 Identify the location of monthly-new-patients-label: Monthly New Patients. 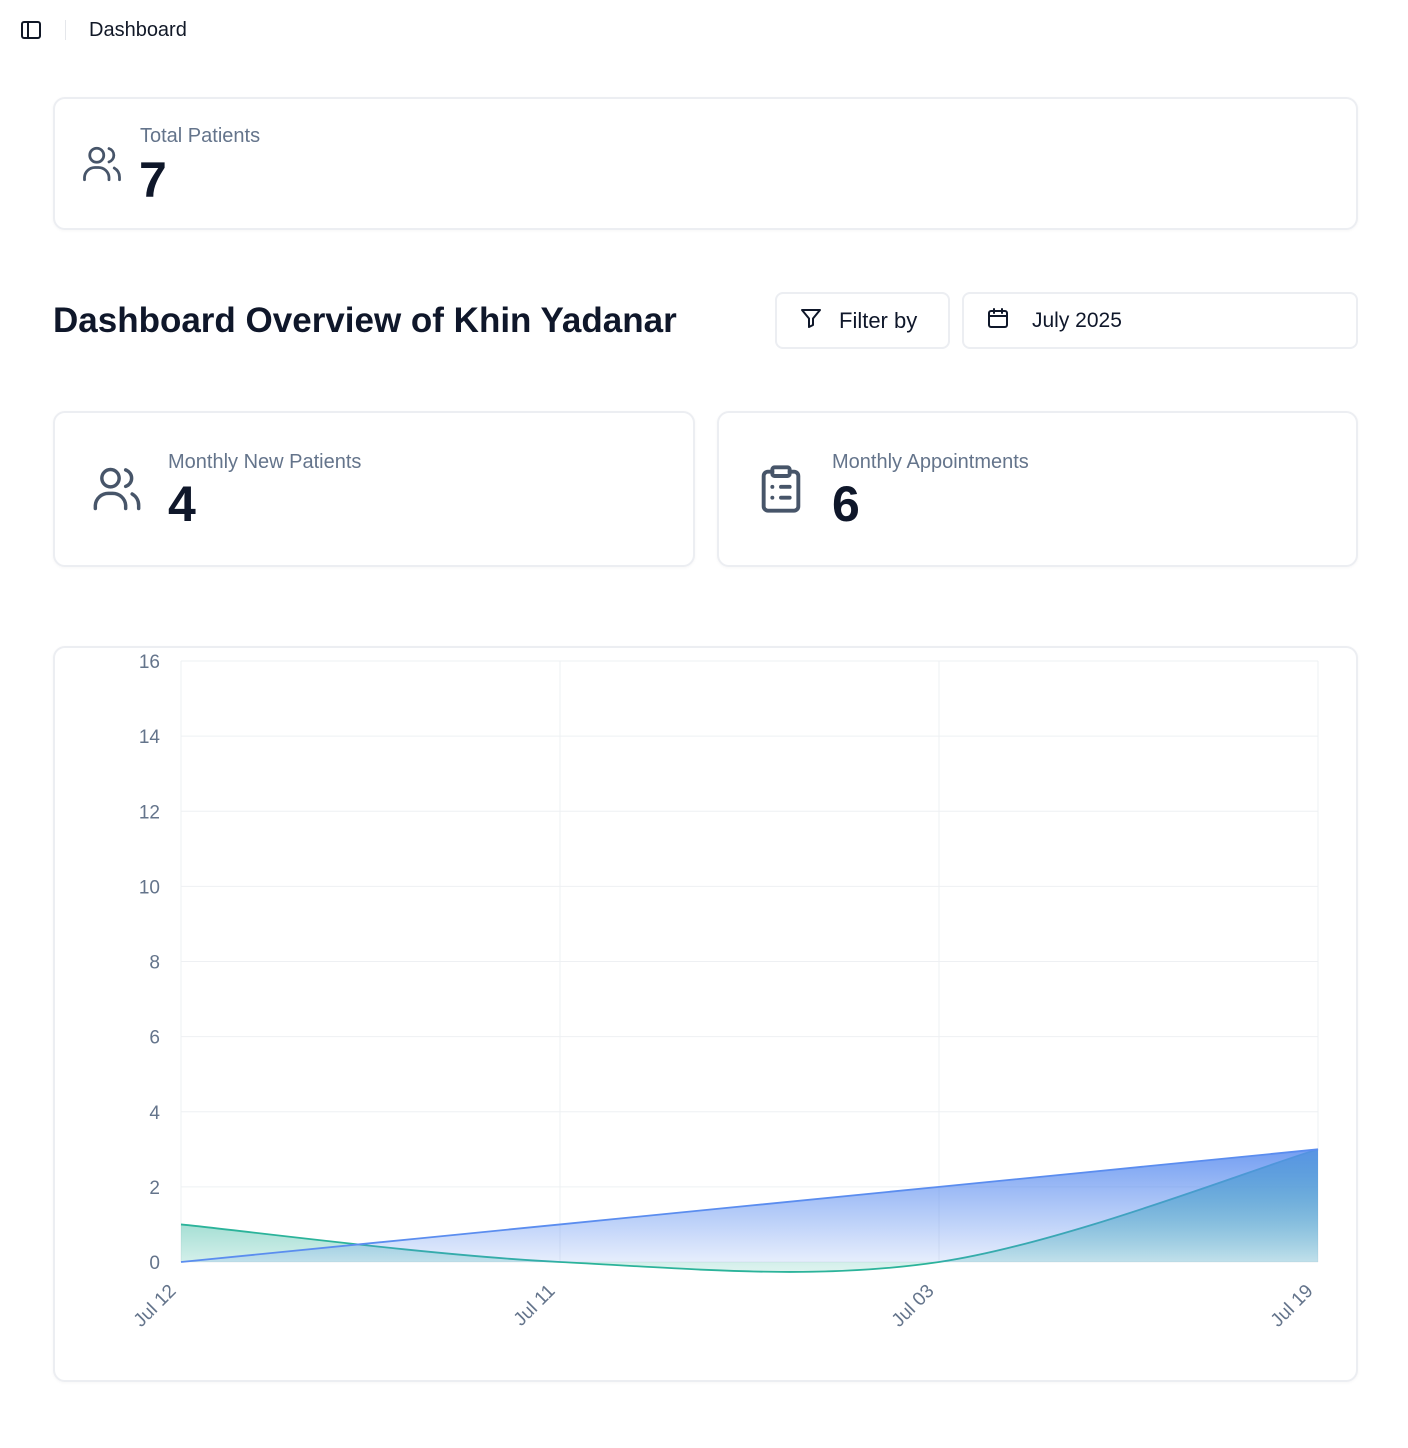
(265, 462).